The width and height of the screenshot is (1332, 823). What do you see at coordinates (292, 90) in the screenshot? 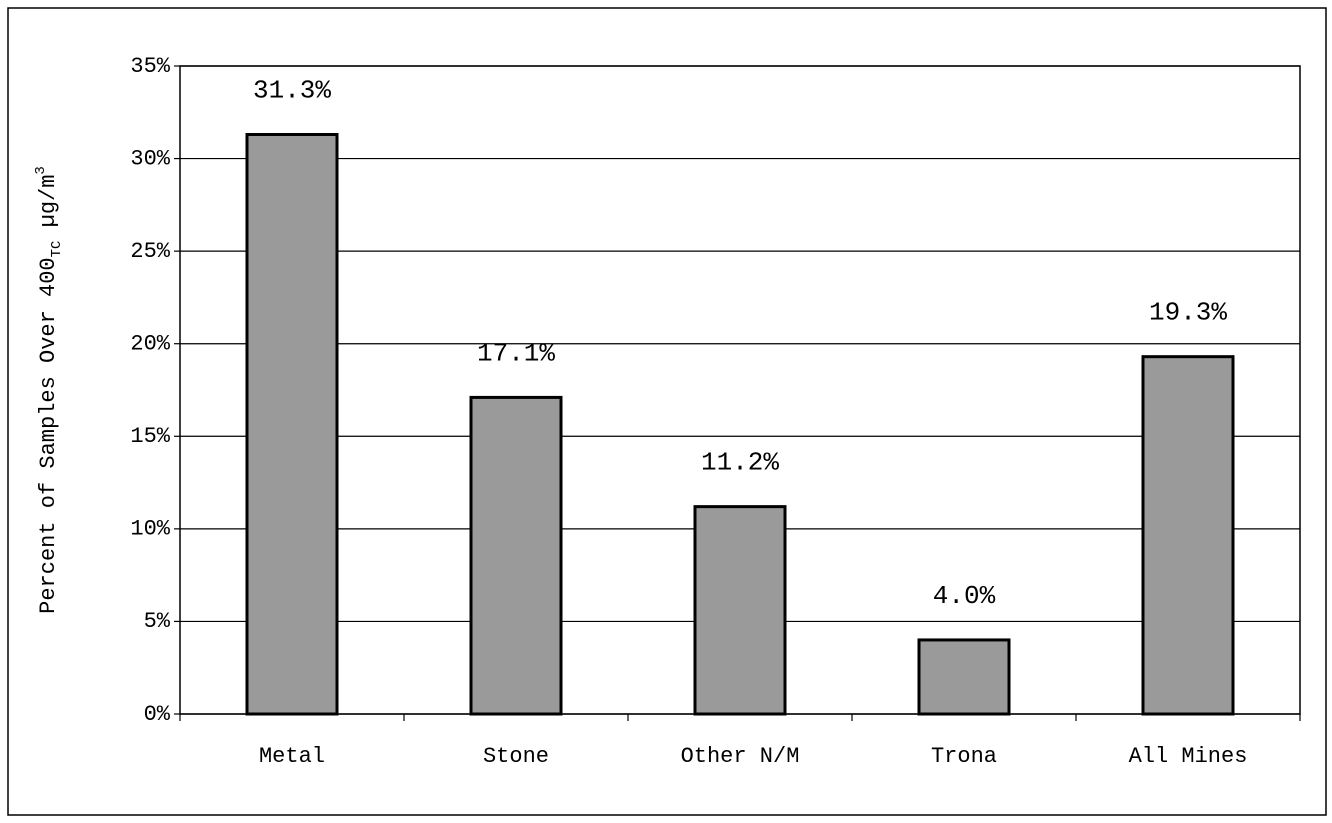
I see `value-label: 31.3%` at bounding box center [292, 90].